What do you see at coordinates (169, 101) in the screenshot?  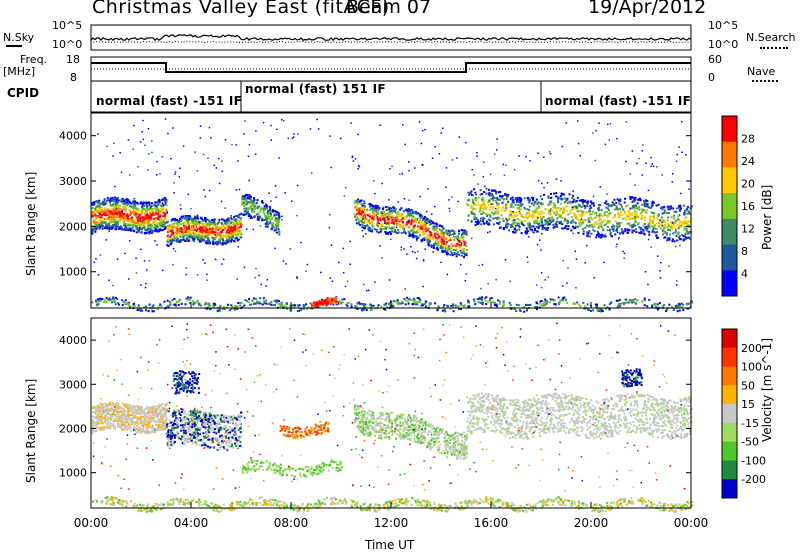 I see `cpid-mode-1: normal (fast) -151 IF` at bounding box center [169, 101].